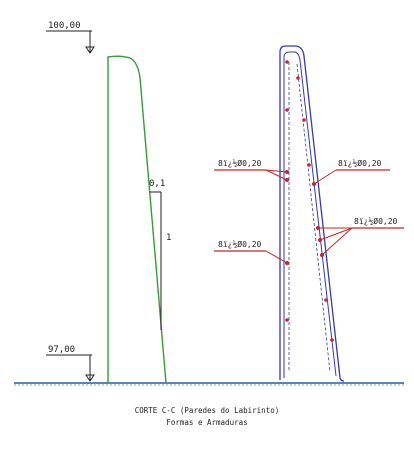  Describe the element at coordinates (168, 238) in the screenshot. I see `slope-rise-label: 1` at that location.